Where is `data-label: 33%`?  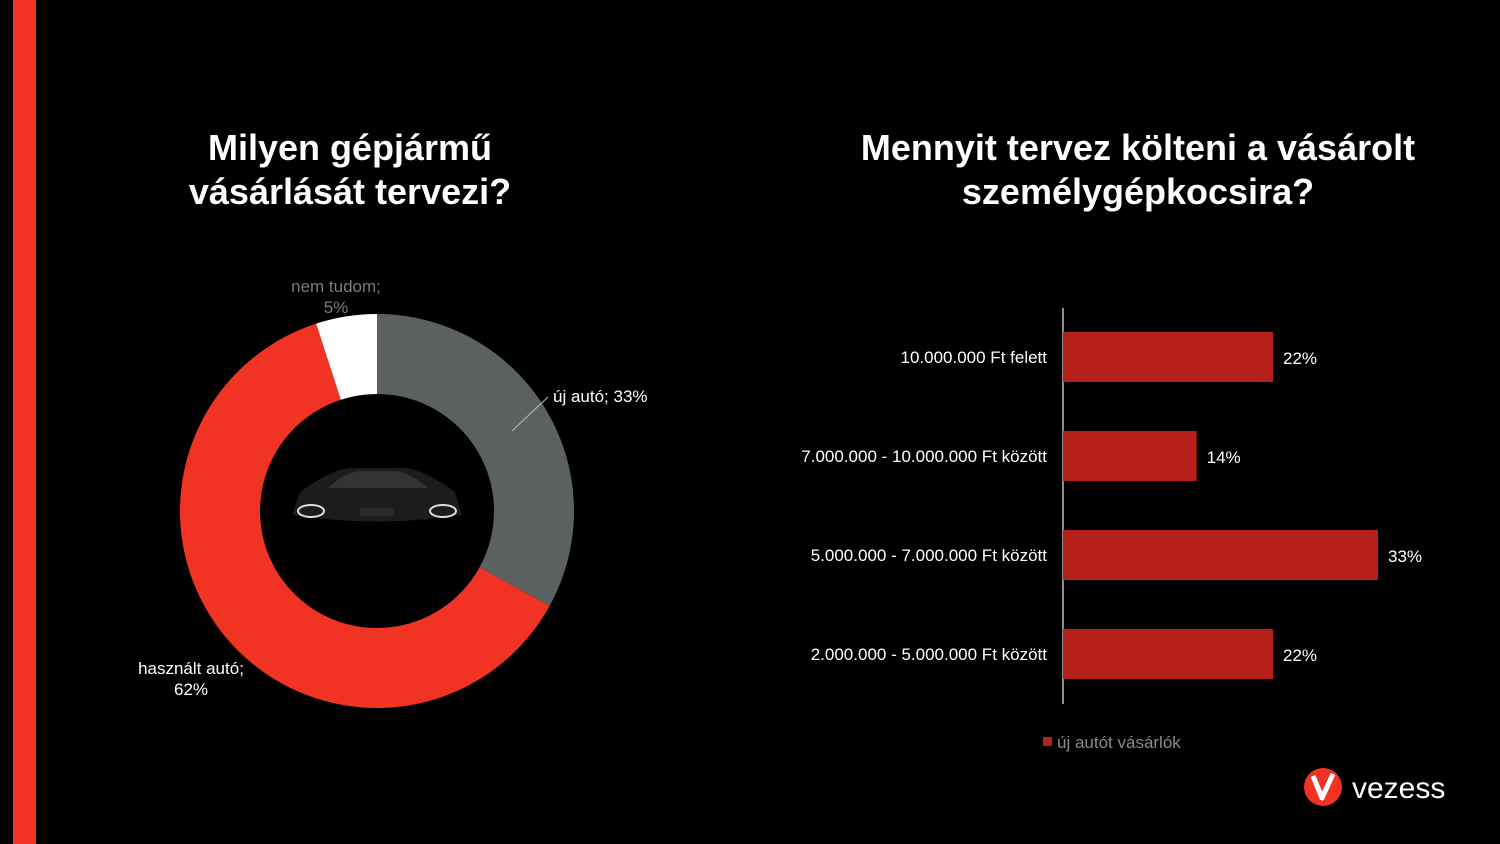 data-label: 33% is located at coordinates (1405, 556).